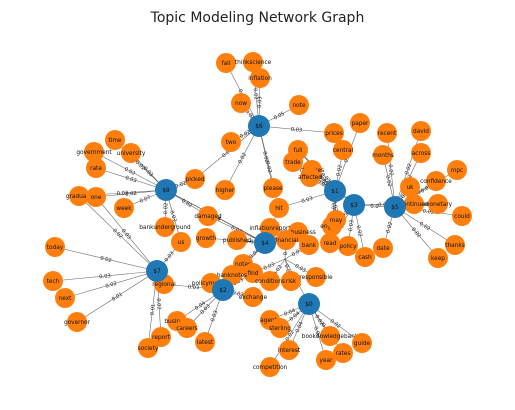  What do you see at coordinates (153, 310) in the screenshot?
I see `edge-weight-label: 0.01` at bounding box center [153, 310].